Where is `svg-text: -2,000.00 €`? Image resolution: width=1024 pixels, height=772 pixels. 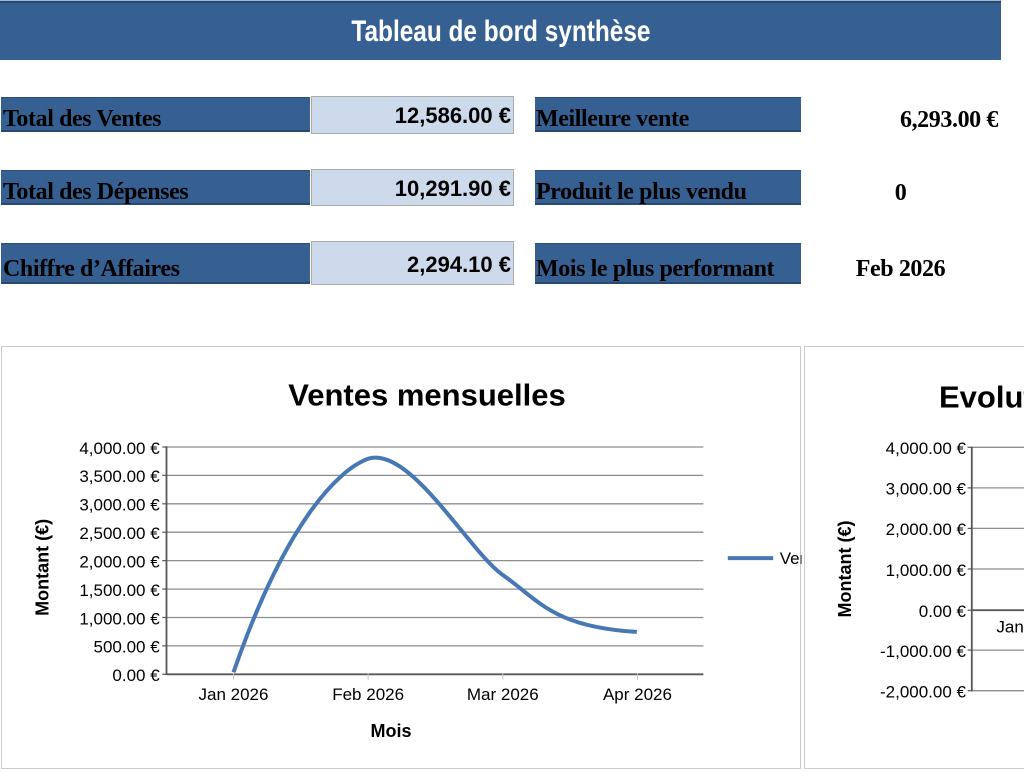 svg-text: -2,000.00 € is located at coordinates (923, 692).